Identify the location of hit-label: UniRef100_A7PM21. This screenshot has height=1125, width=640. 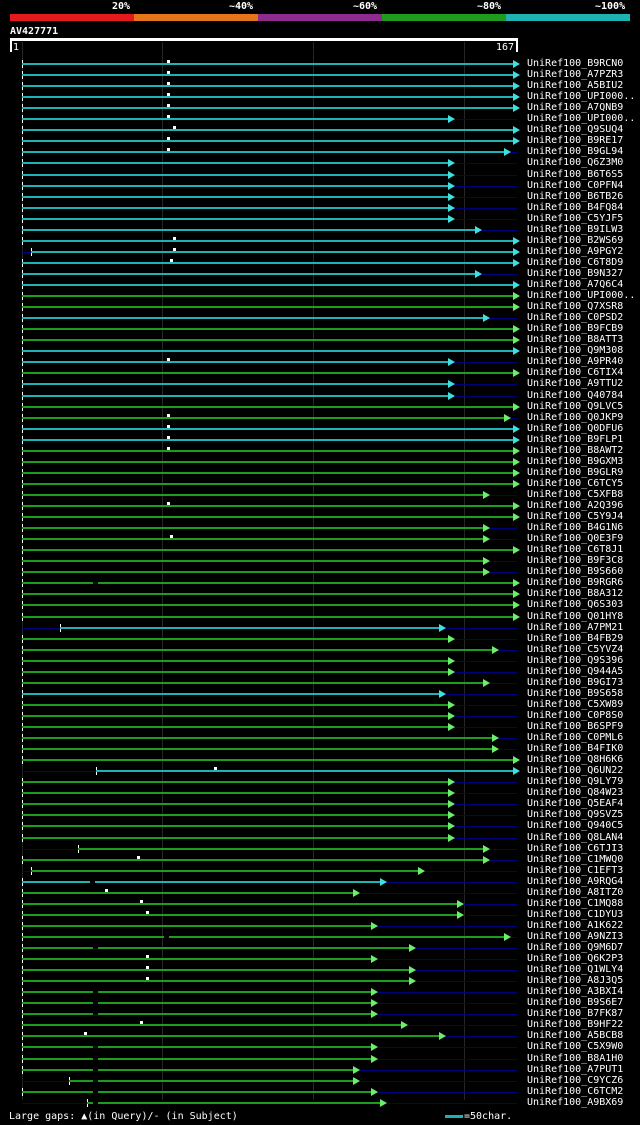
(575, 627).